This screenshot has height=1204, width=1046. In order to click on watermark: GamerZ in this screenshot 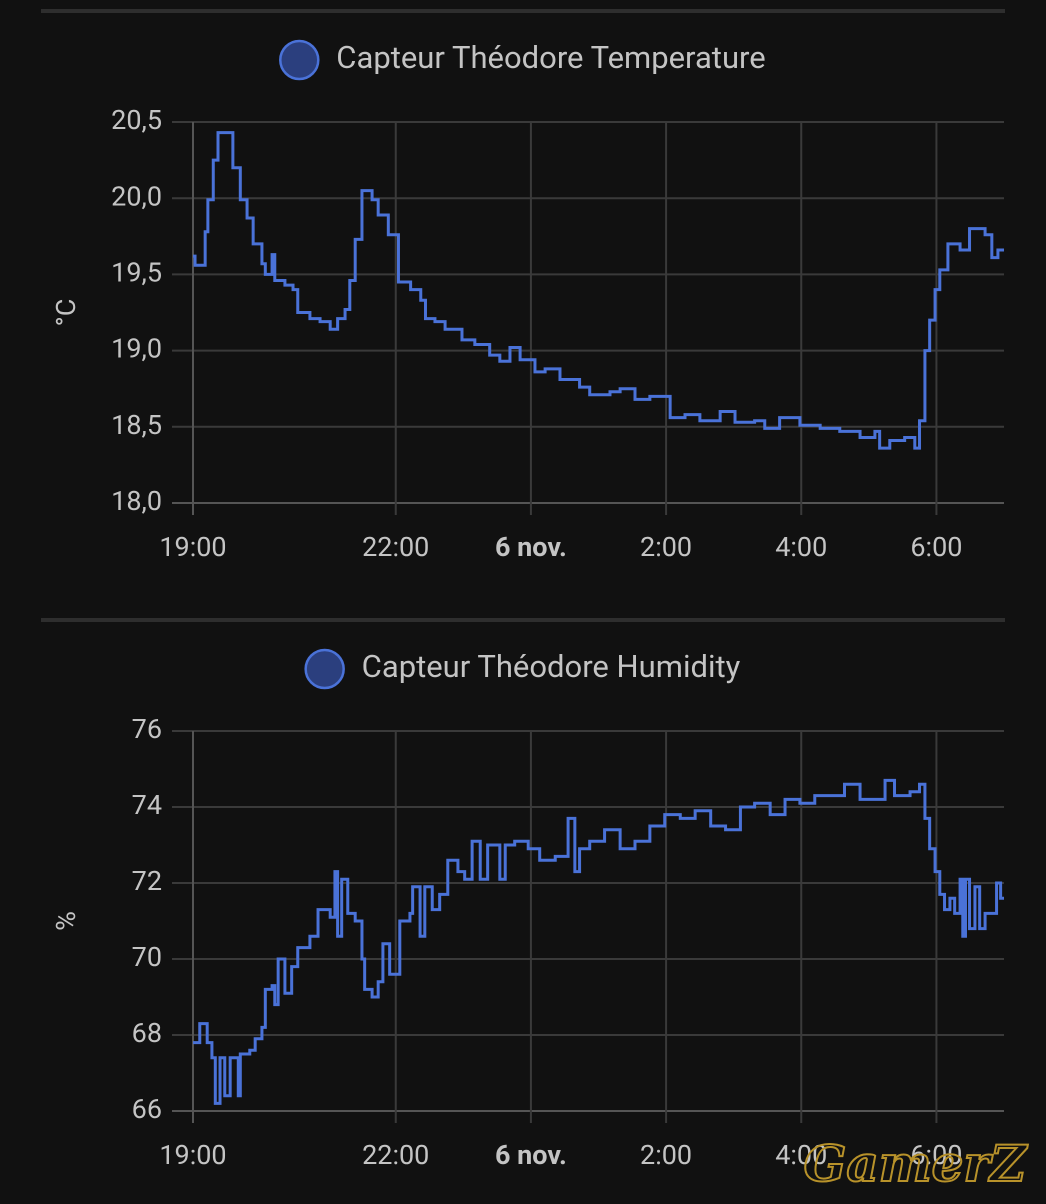, I will do `click(916, 1163)`.